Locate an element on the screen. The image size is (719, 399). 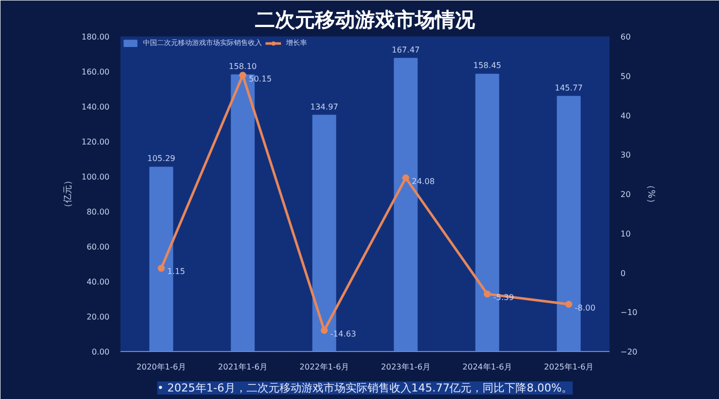
x-tick-label: 2023年1-6月 is located at coordinates (405, 367).